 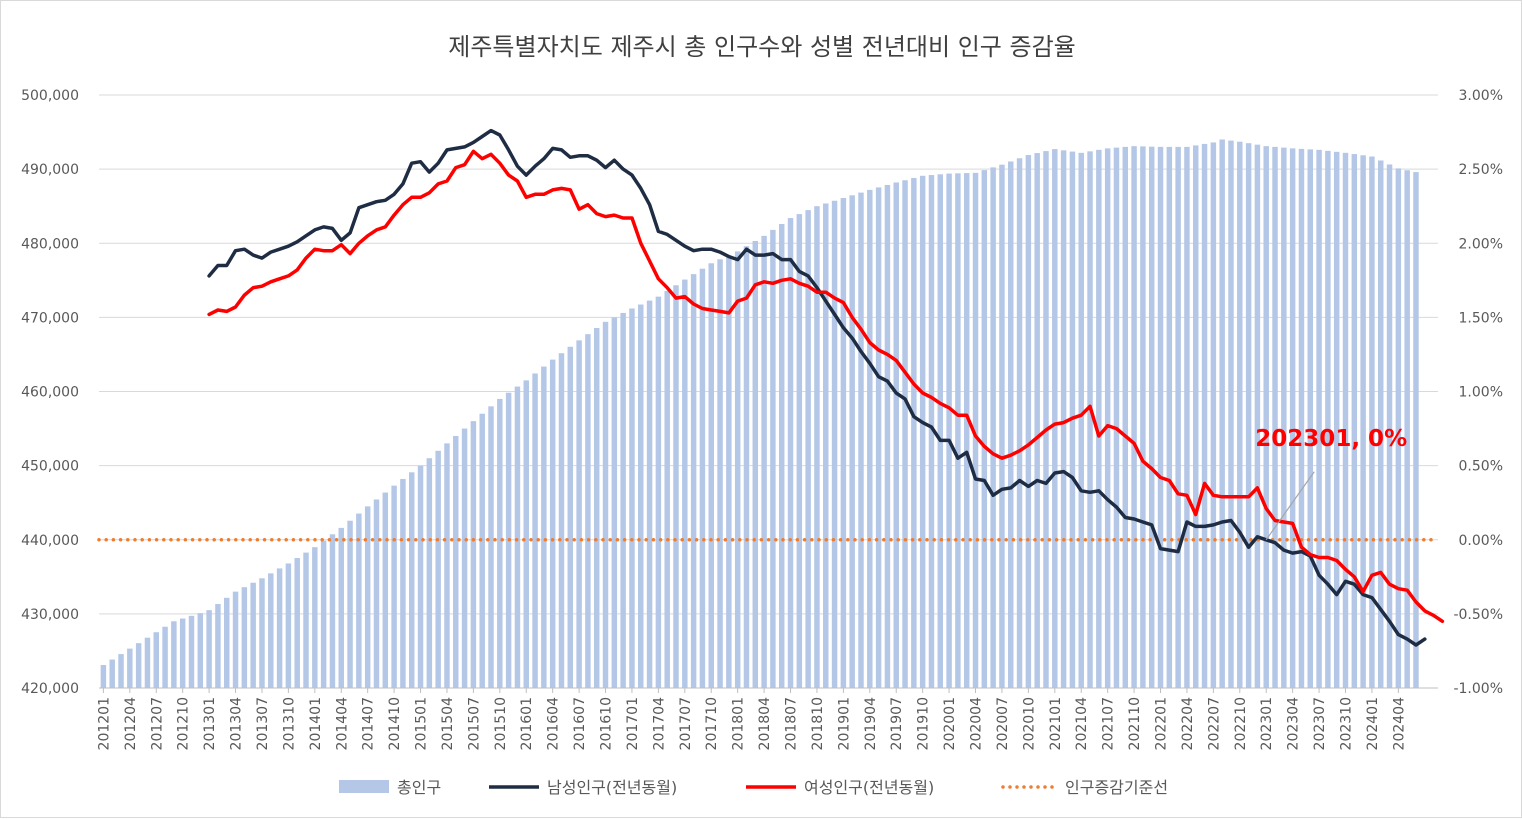 What do you see at coordinates (792, 723) in the screenshot?
I see `x-tick-label: 201807` at bounding box center [792, 723].